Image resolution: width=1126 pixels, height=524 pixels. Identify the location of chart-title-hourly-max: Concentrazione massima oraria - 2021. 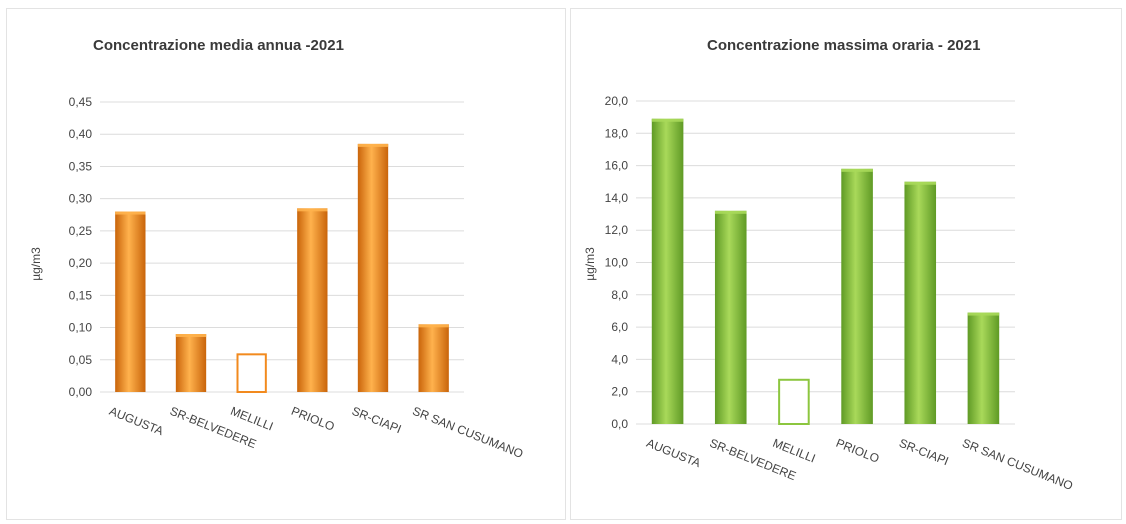
(843, 45).